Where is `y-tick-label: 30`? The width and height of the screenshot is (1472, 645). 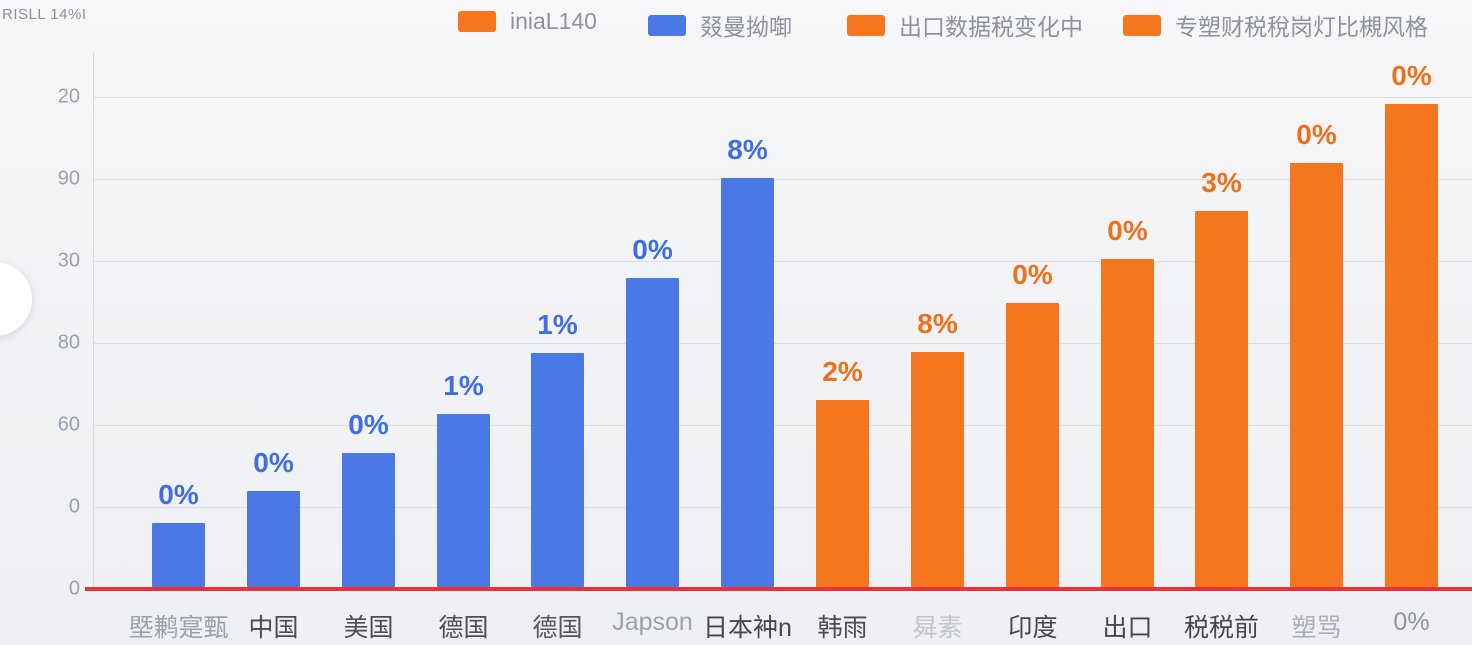
y-tick-label: 30 is located at coordinates (68, 260).